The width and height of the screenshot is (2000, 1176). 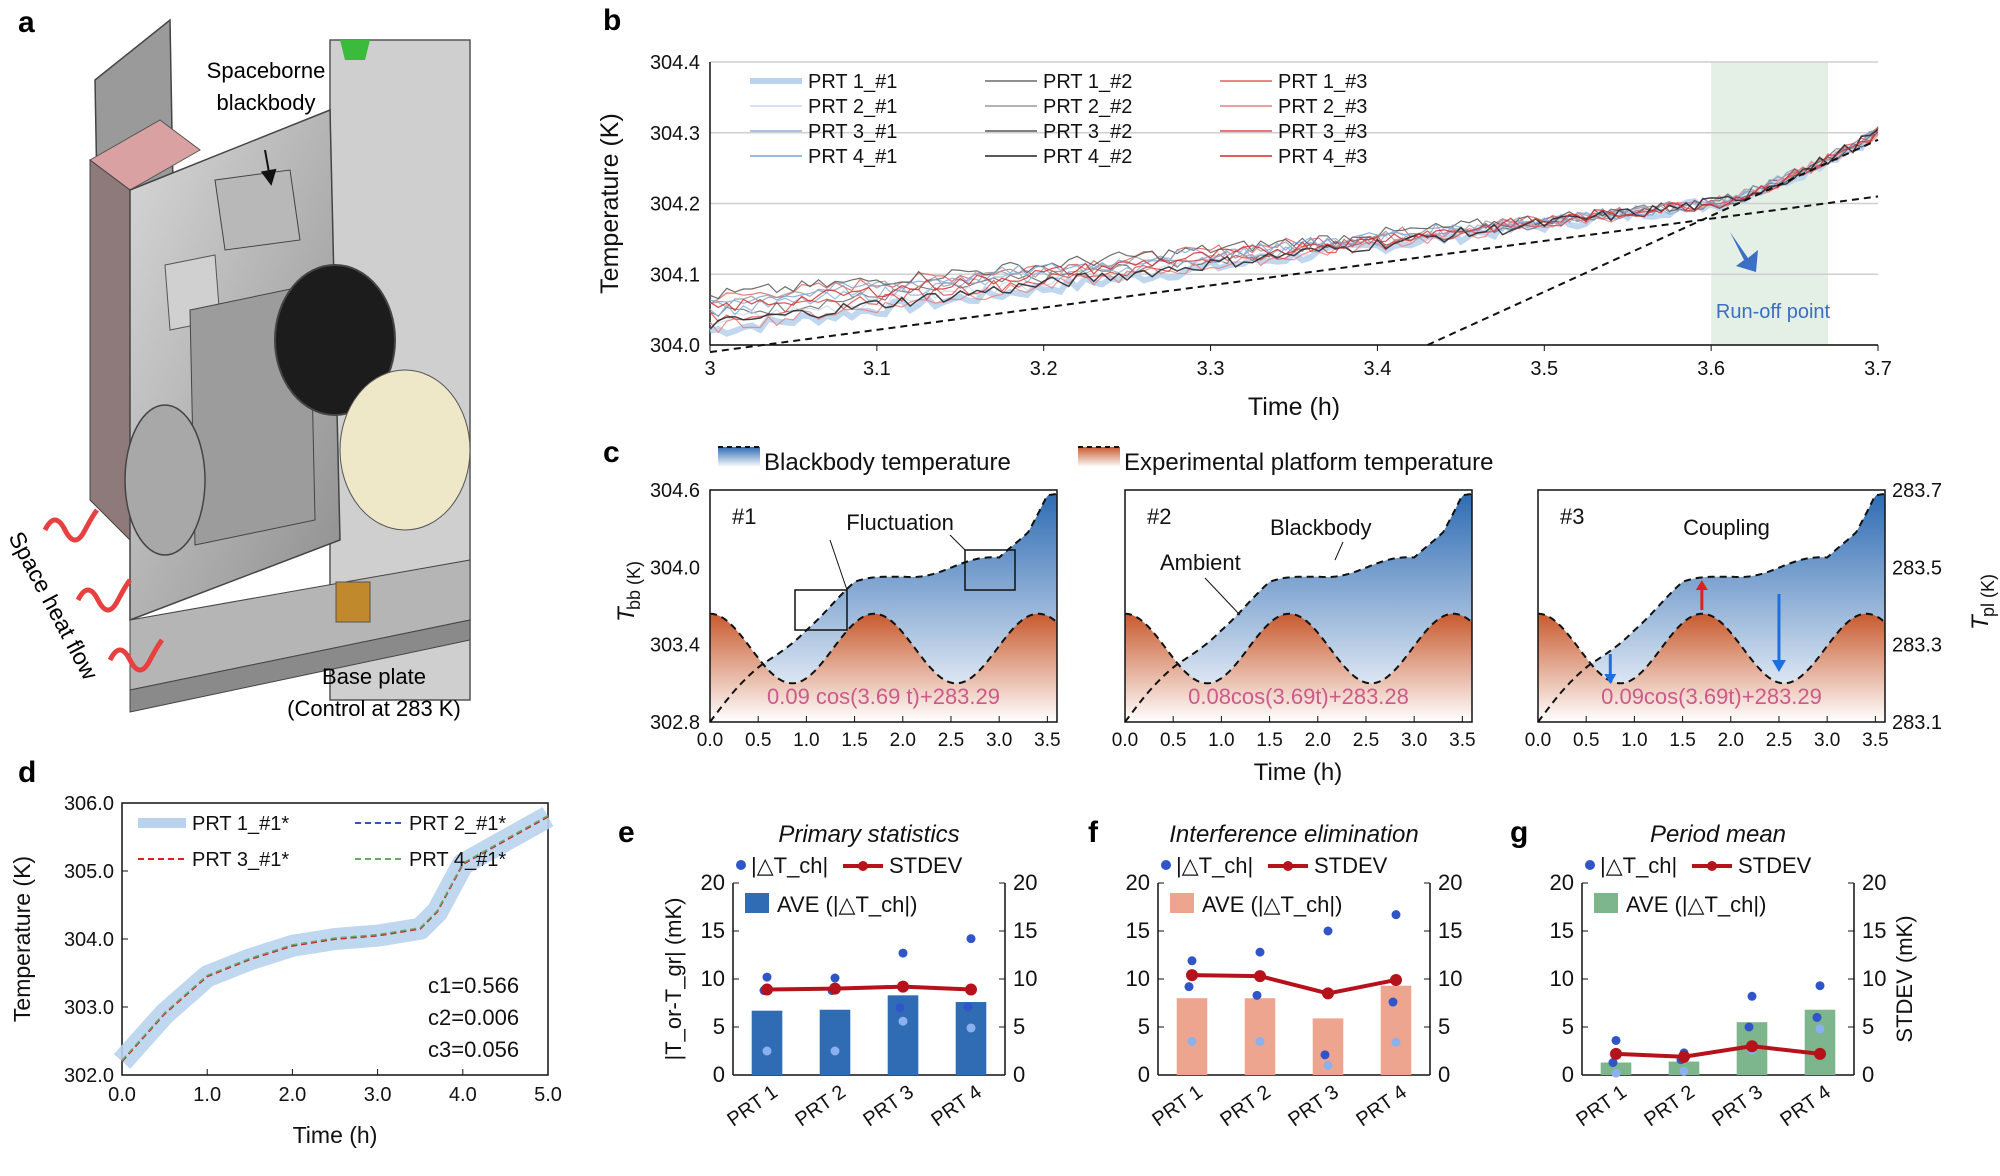 What do you see at coordinates (1298, 772) in the screenshot?
I see `x-axis-title: Time (h)` at bounding box center [1298, 772].